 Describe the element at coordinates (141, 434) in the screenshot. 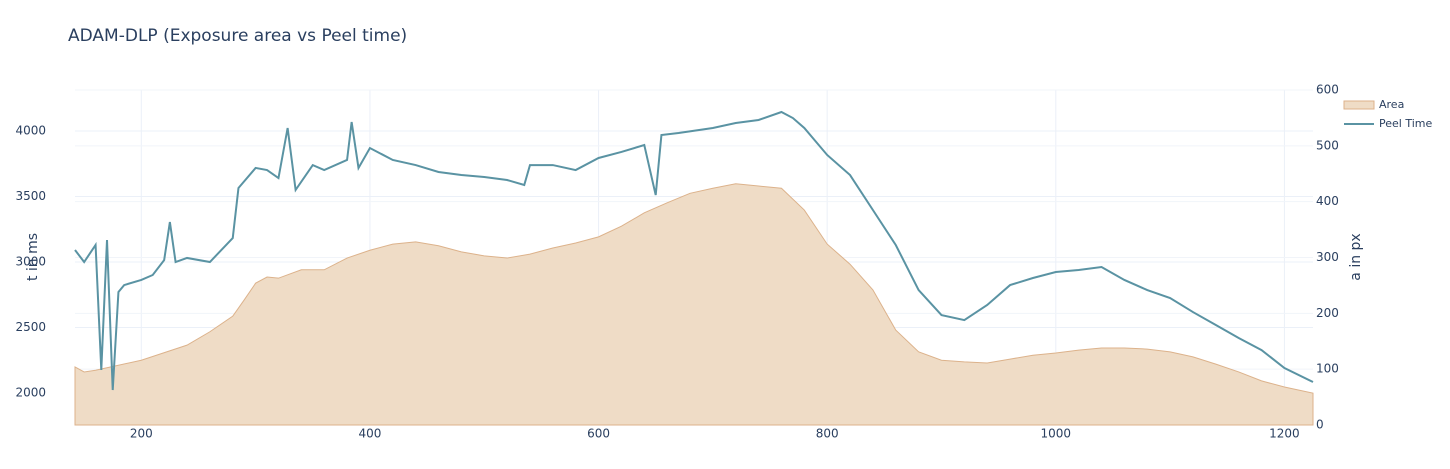

I see `x-tick-label: 200` at that location.